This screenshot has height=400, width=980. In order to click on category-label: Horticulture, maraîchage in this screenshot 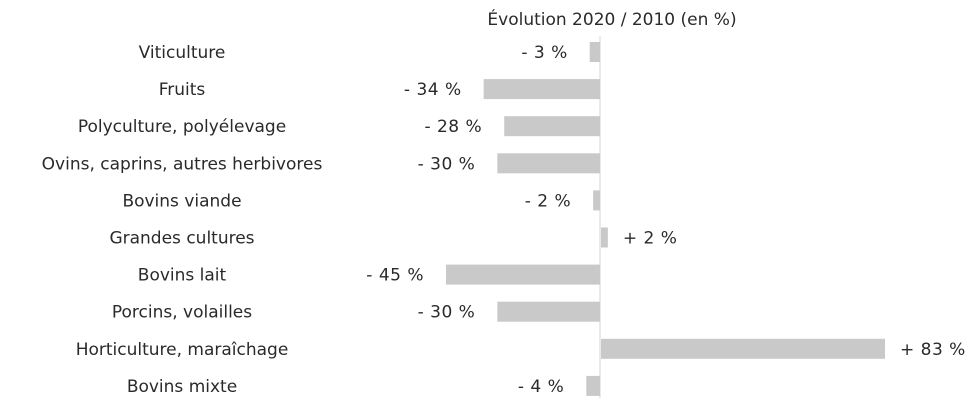, I will do `click(182, 350)`.